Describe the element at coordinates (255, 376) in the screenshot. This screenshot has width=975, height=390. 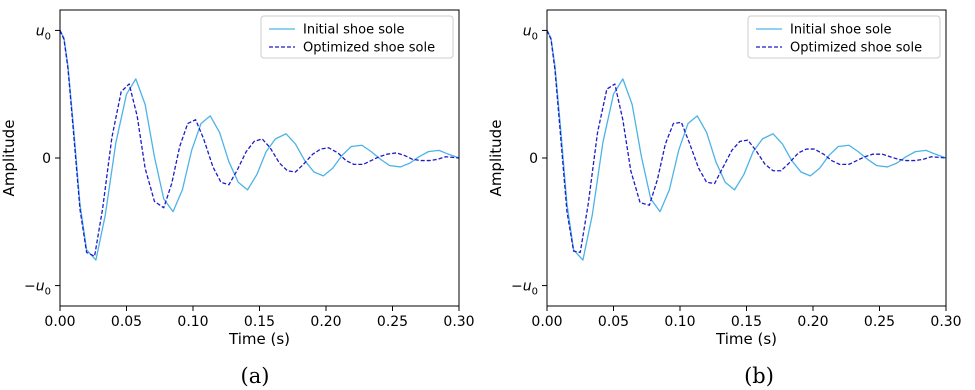
I see `panel-caption: (a)` at that location.